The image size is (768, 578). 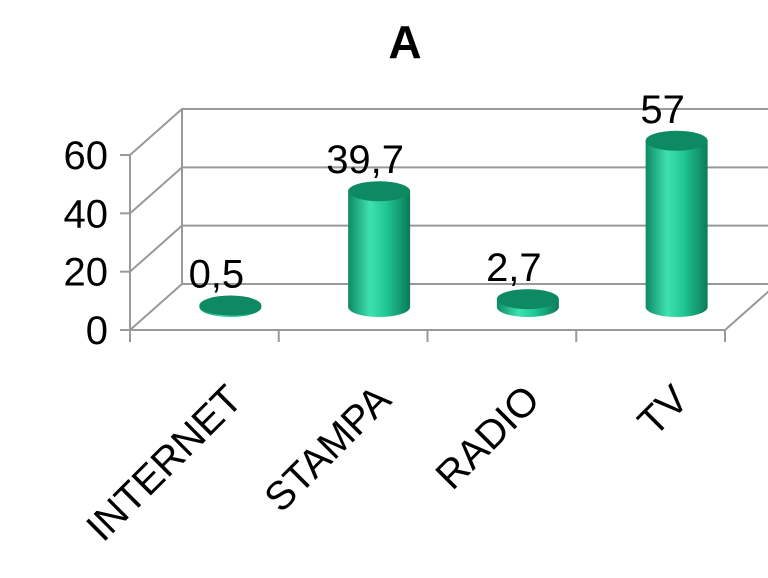 What do you see at coordinates (488, 437) in the screenshot?
I see `category-label-radio: RADIO` at bounding box center [488, 437].